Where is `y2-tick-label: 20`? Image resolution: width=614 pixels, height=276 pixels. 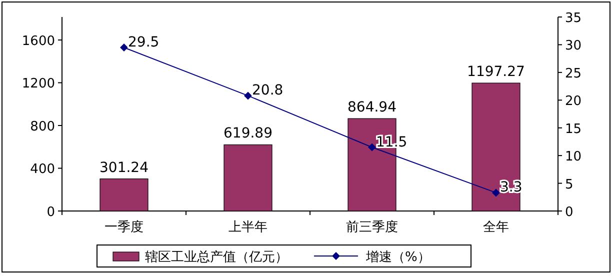 y2-tick-label: 20 is located at coordinates (573, 102).